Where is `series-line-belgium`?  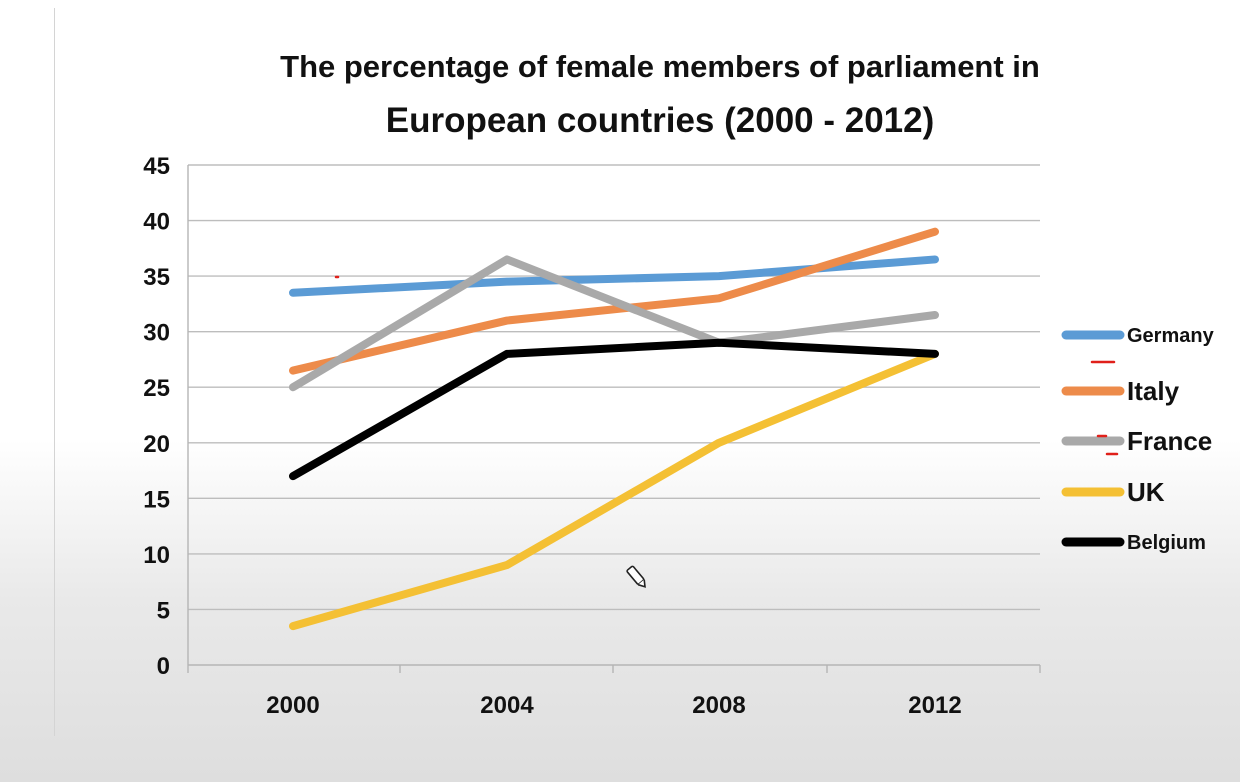
series-line-belgium is located at coordinates (614, 409).